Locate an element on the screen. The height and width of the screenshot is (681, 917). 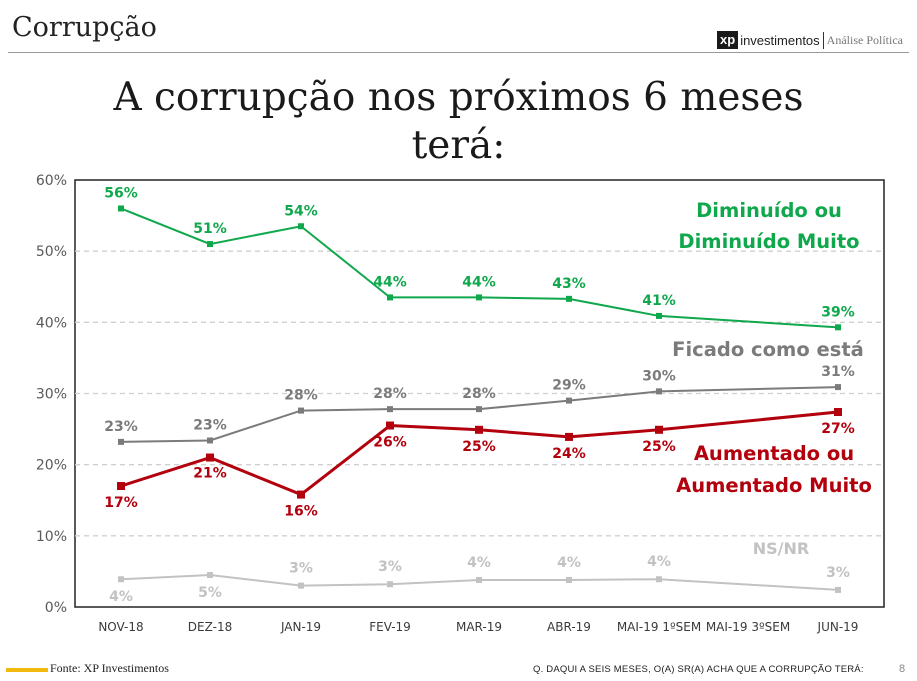
x-tick-label: MAI-19 1ºSEM is located at coordinates (659, 627).